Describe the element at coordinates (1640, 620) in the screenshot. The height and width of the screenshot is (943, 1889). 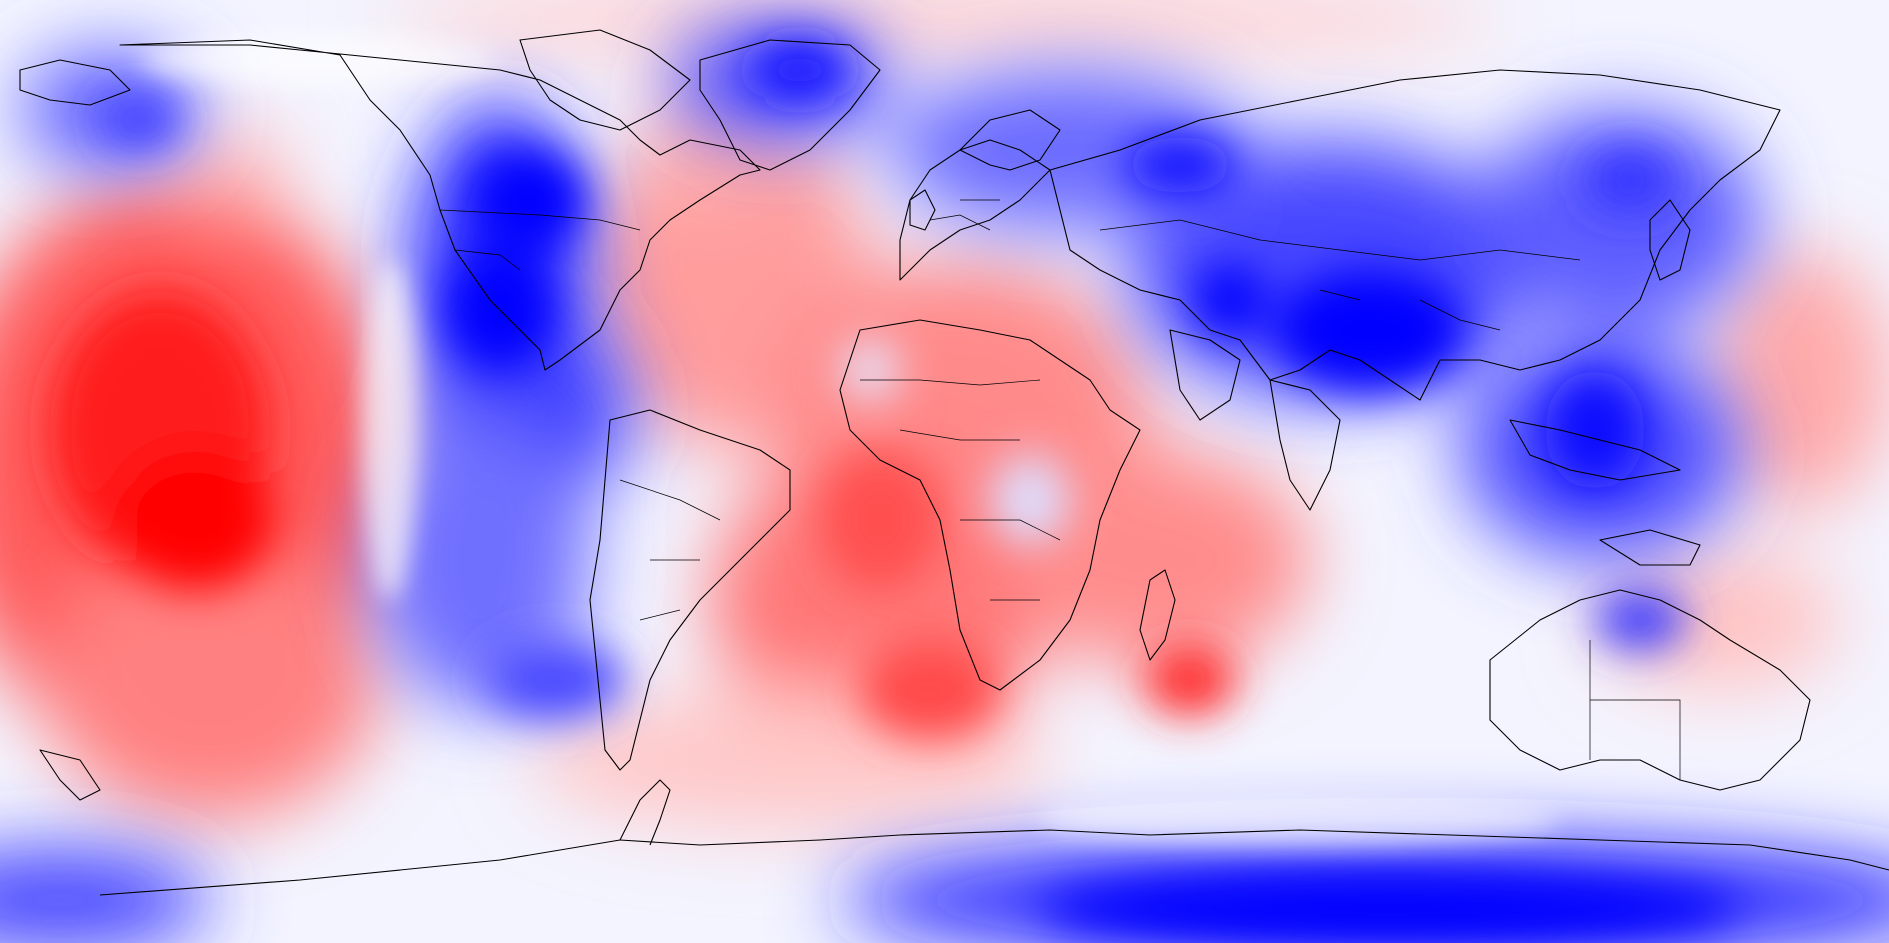
I see `australia-east-cold-core` at that location.